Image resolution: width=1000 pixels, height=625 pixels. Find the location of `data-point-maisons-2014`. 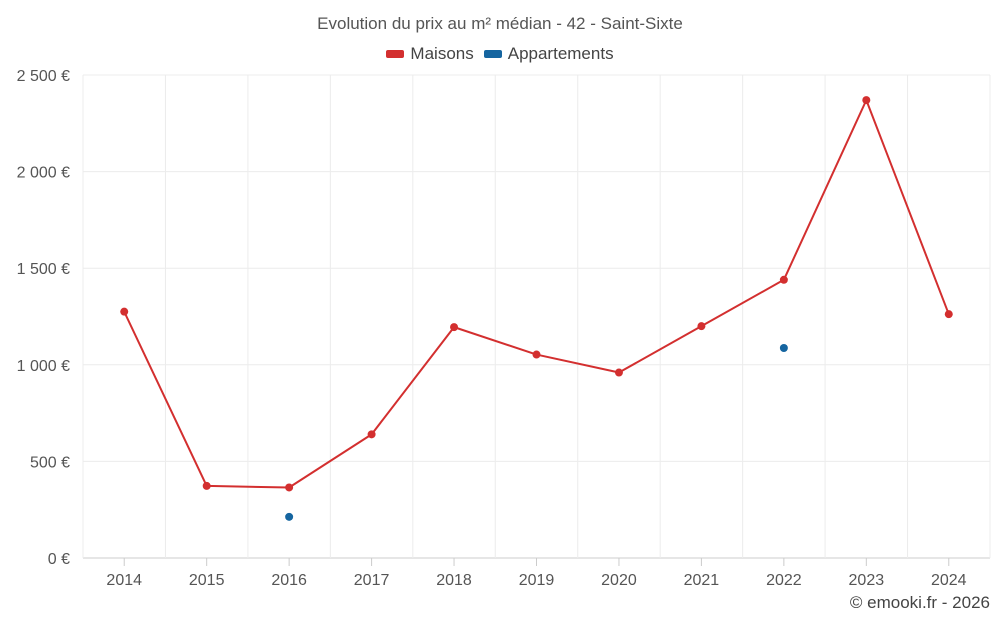

data-point-maisons-2014 is located at coordinates (124, 311).